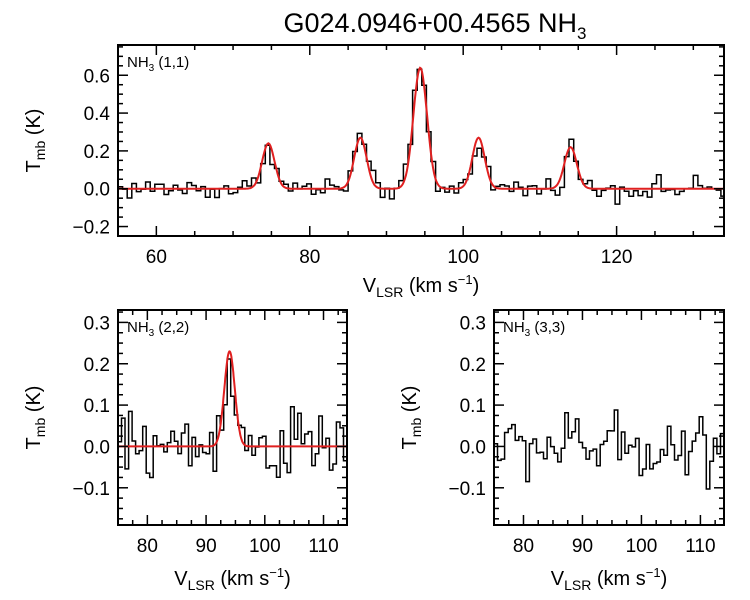 Image resolution: width=750 pixels, height=600 pixels. Describe the element at coordinates (156, 257) in the screenshot. I see `x-tick-label: 60` at that location.